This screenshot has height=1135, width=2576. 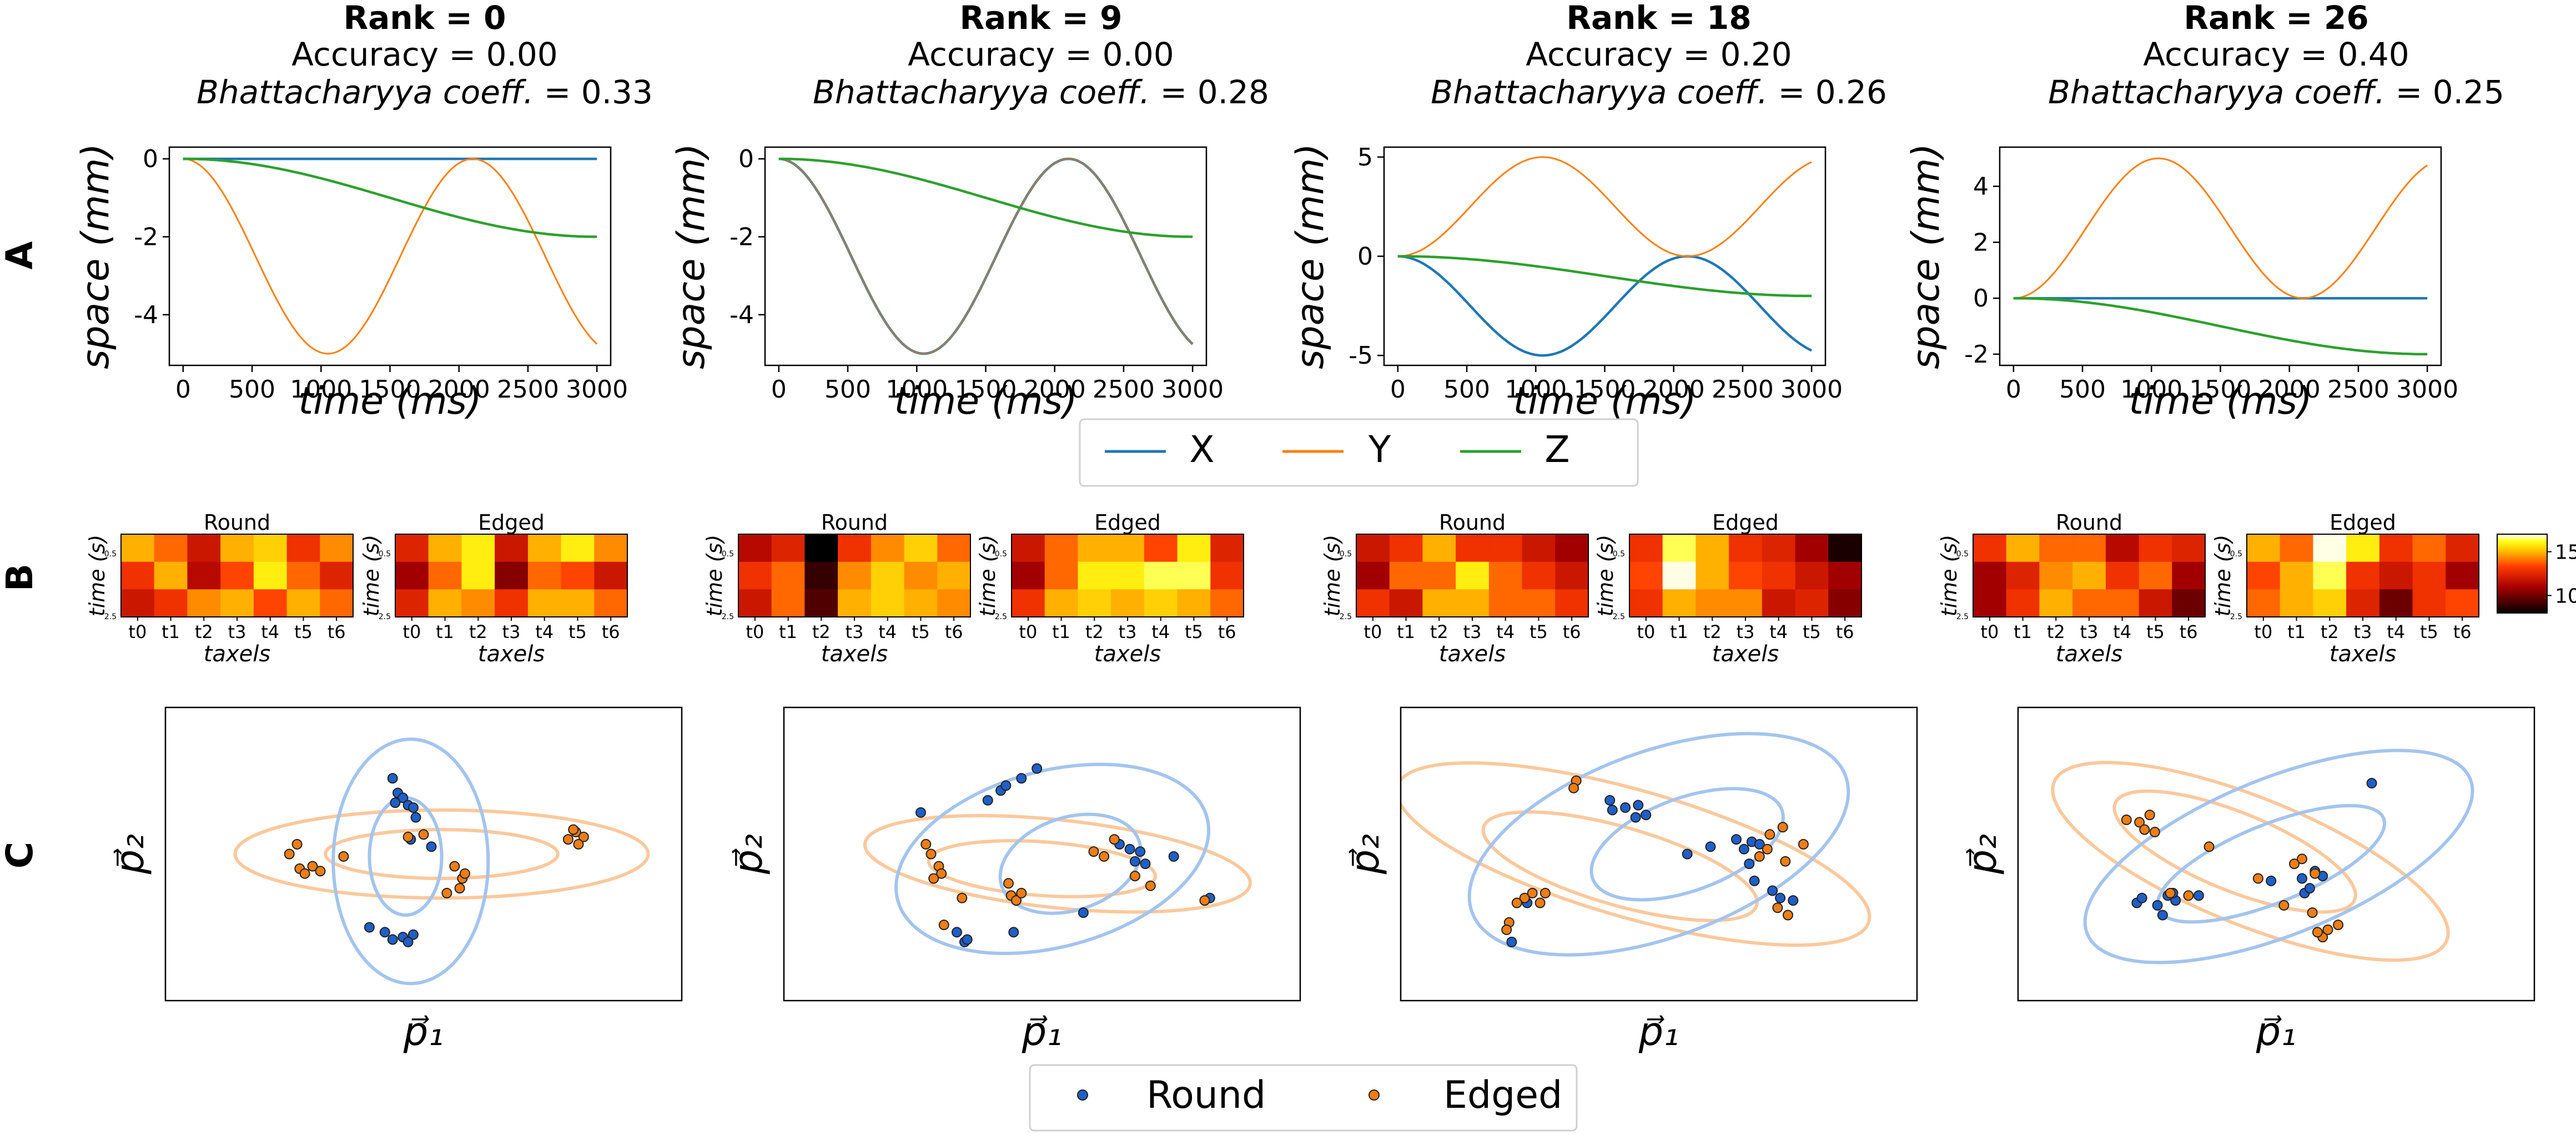 I want to click on series-line-x, so click(x=1605, y=306).